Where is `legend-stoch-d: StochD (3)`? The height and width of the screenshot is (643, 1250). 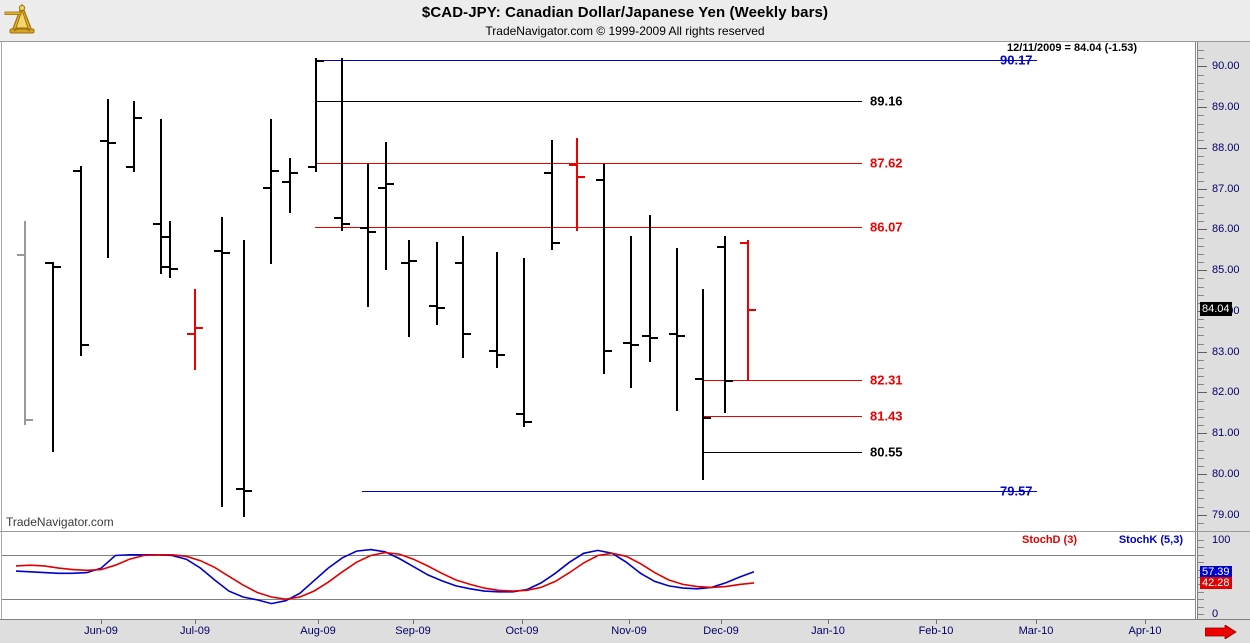 legend-stoch-d: StochD (3) is located at coordinates (1049, 540).